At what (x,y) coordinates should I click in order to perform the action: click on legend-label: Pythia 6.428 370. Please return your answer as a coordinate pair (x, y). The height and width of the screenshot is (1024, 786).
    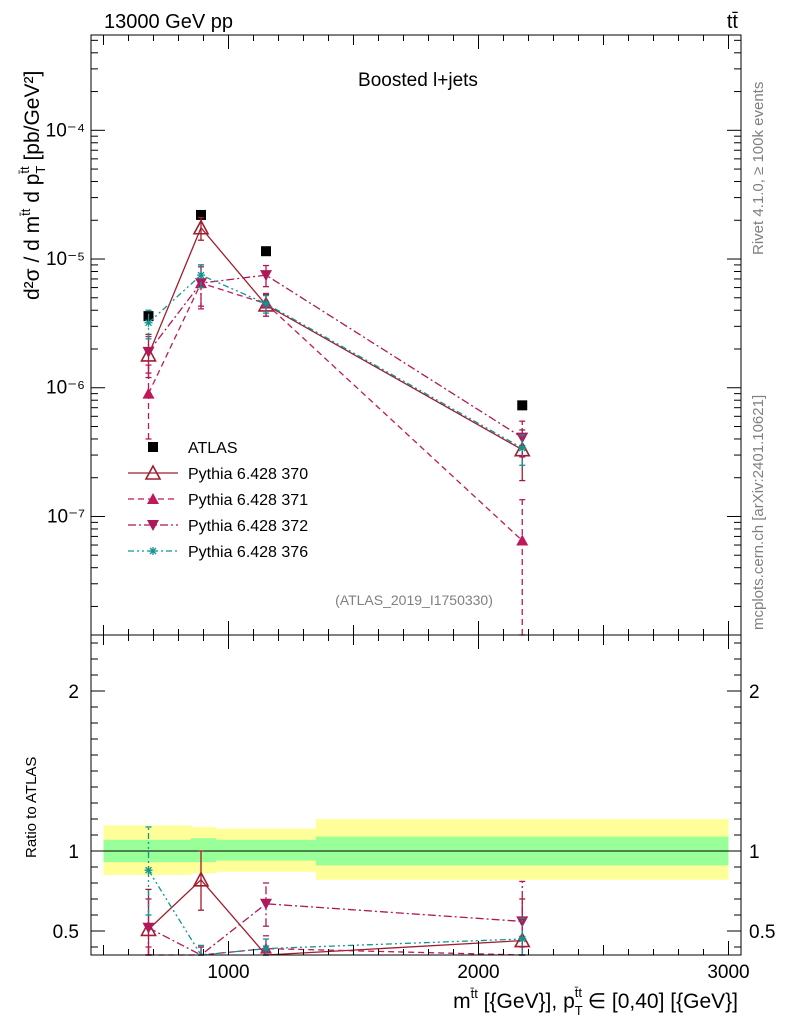
    Looking at the image, I should click on (248, 474).